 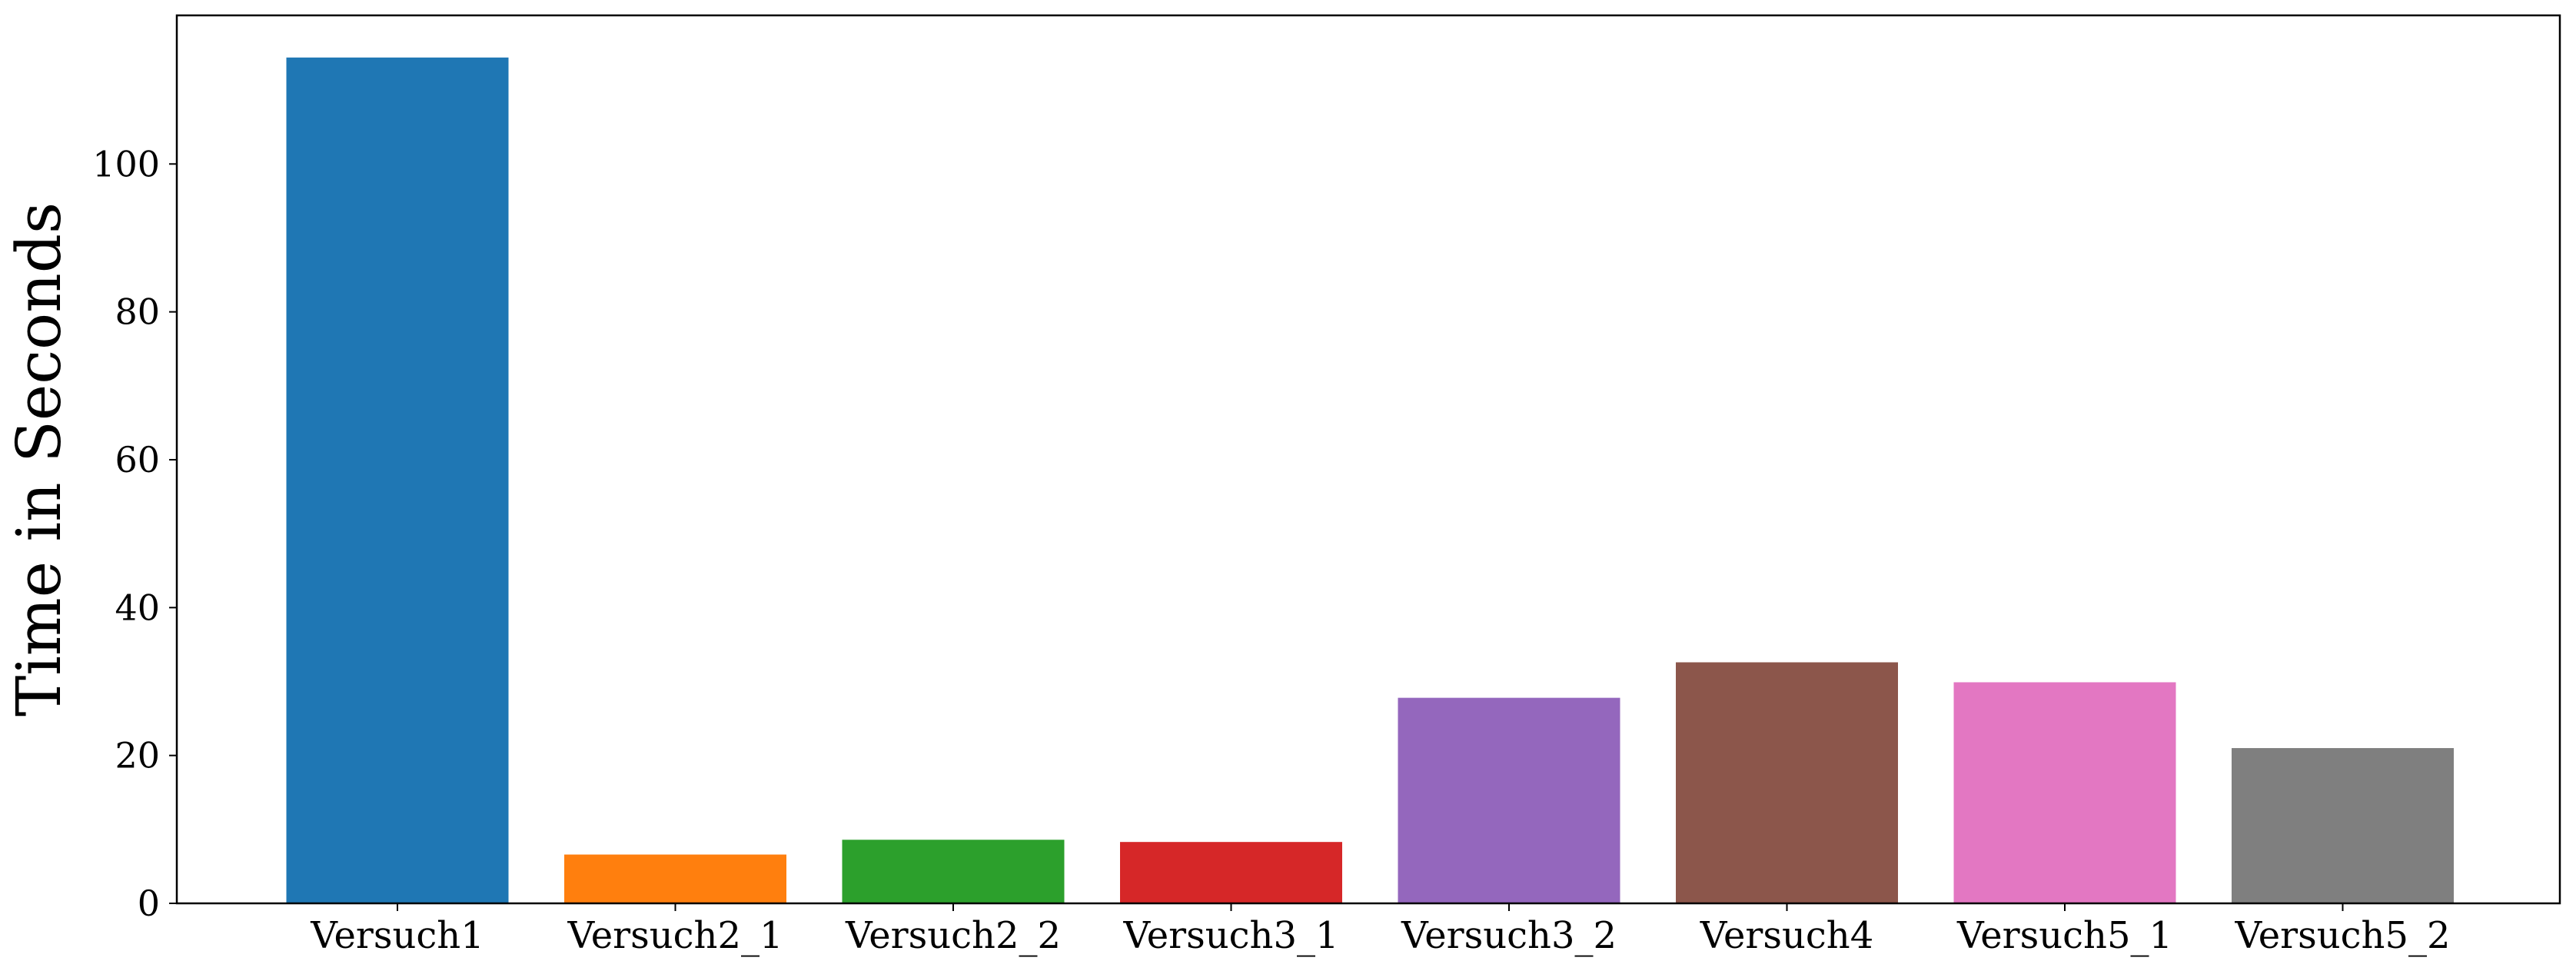 I want to click on x-tick-label: Versuch2_1, so click(x=675, y=936).